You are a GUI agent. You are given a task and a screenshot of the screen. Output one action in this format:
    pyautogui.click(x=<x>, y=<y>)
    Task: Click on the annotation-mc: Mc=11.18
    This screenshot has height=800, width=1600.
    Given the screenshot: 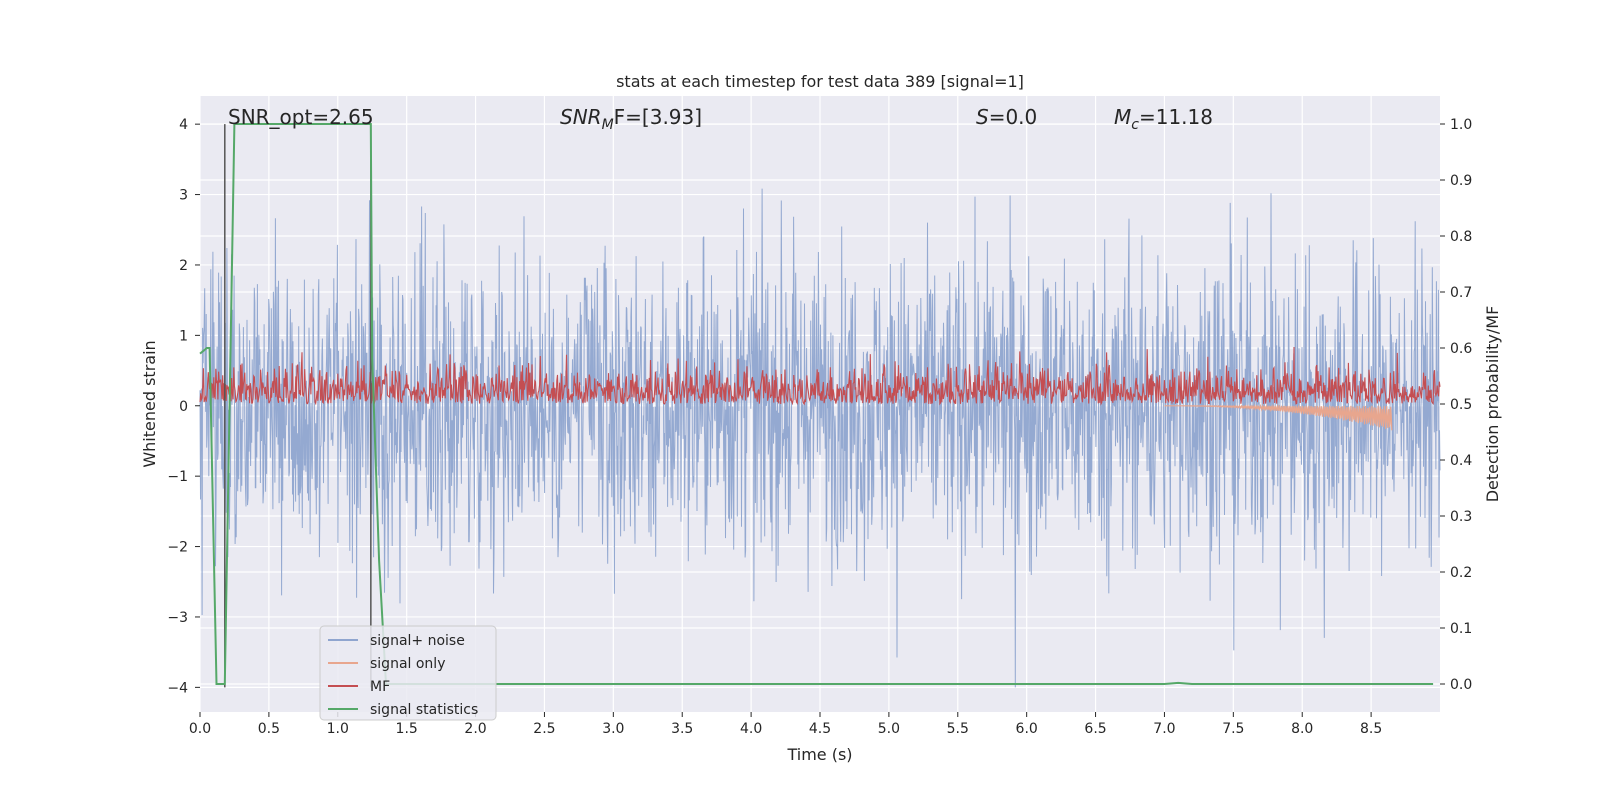 What is the action you would take?
    pyautogui.click(x=1163, y=119)
    